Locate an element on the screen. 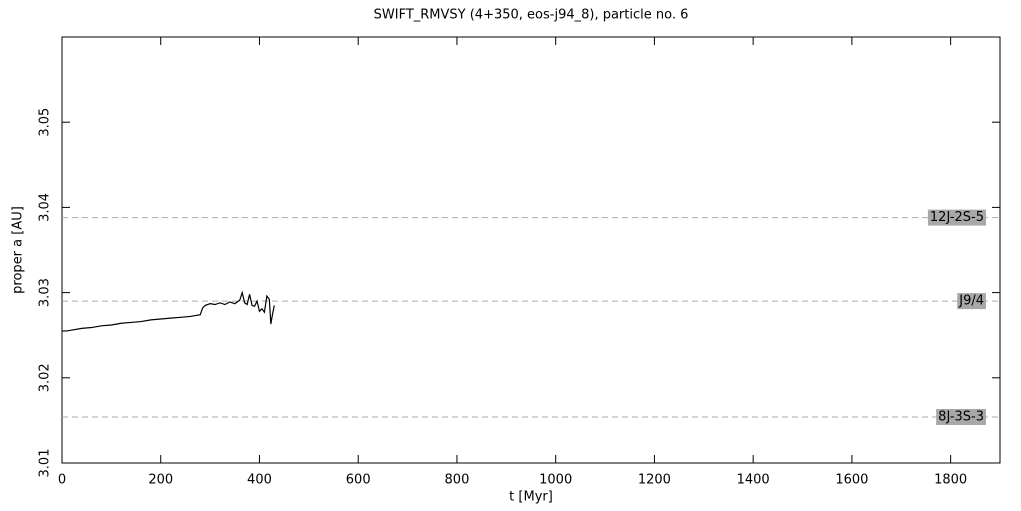 This screenshot has width=1021, height=511. x-tick-label: 1600 is located at coordinates (851, 480).